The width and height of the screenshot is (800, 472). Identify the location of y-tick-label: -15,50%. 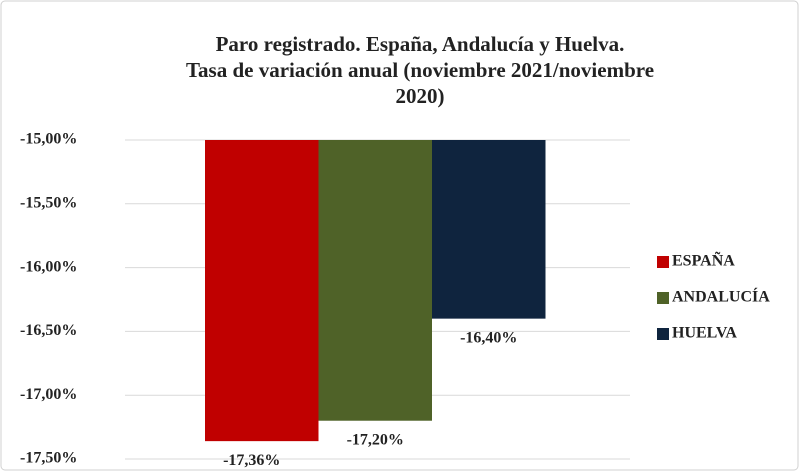
(48, 202).